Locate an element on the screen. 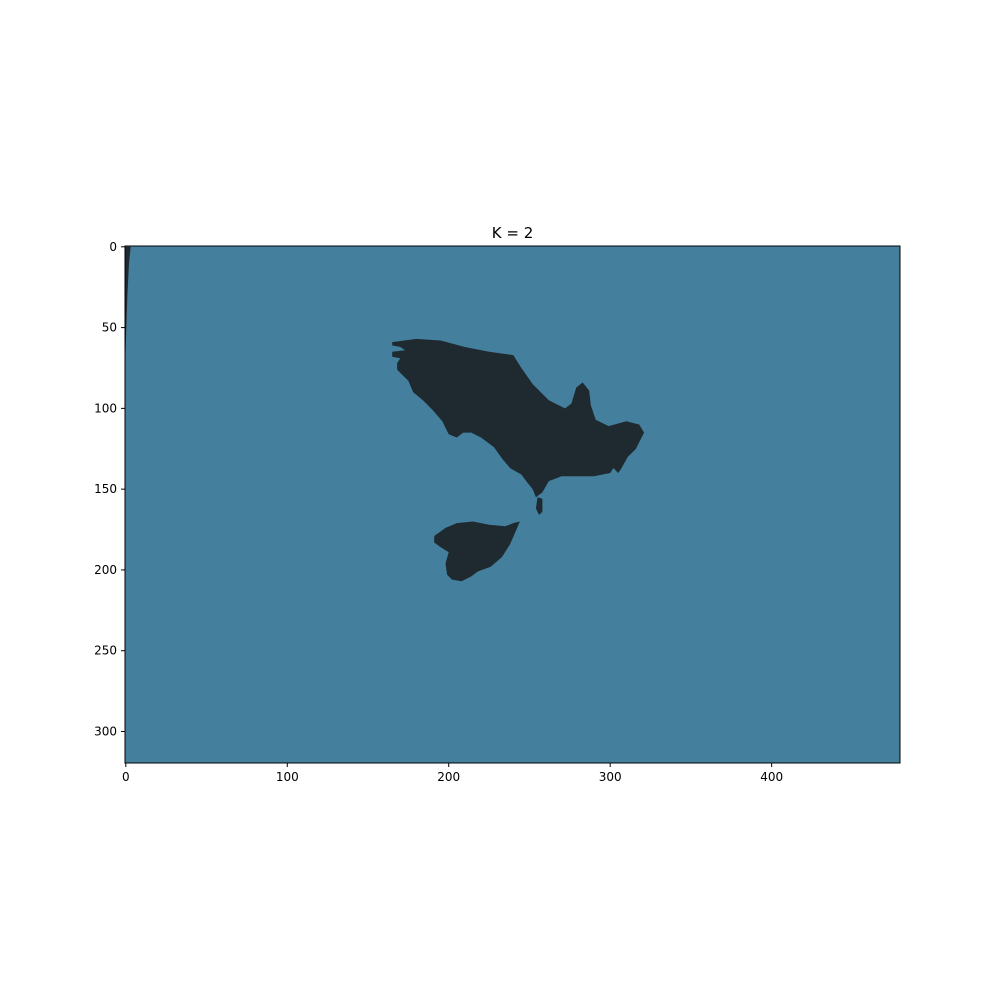 This screenshot has width=1000, height=1004. x-axis: 0 100 200 300 400 is located at coordinates (452, 773).